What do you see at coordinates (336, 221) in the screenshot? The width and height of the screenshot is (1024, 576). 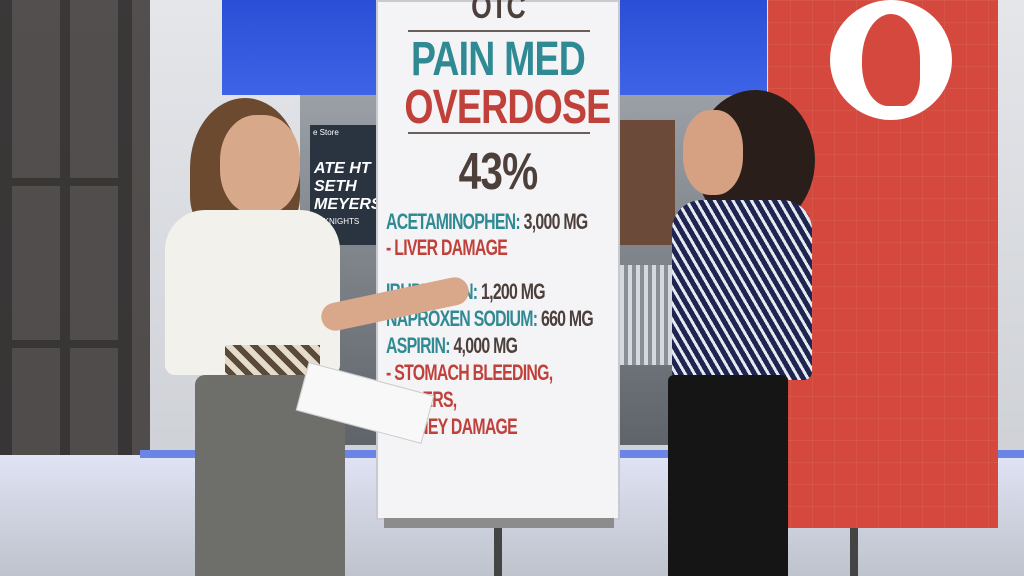 I see `store-sign-bottom: EXKNIGHTS` at bounding box center [336, 221].